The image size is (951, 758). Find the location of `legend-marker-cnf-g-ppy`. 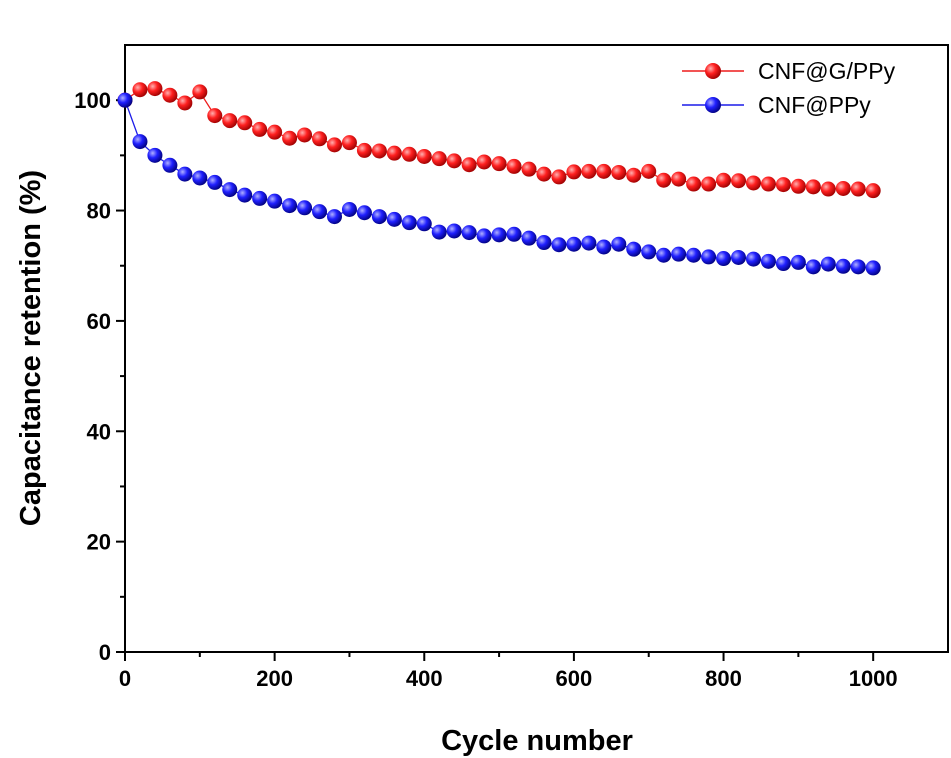

legend-marker-cnf-g-ppy is located at coordinates (713, 71).